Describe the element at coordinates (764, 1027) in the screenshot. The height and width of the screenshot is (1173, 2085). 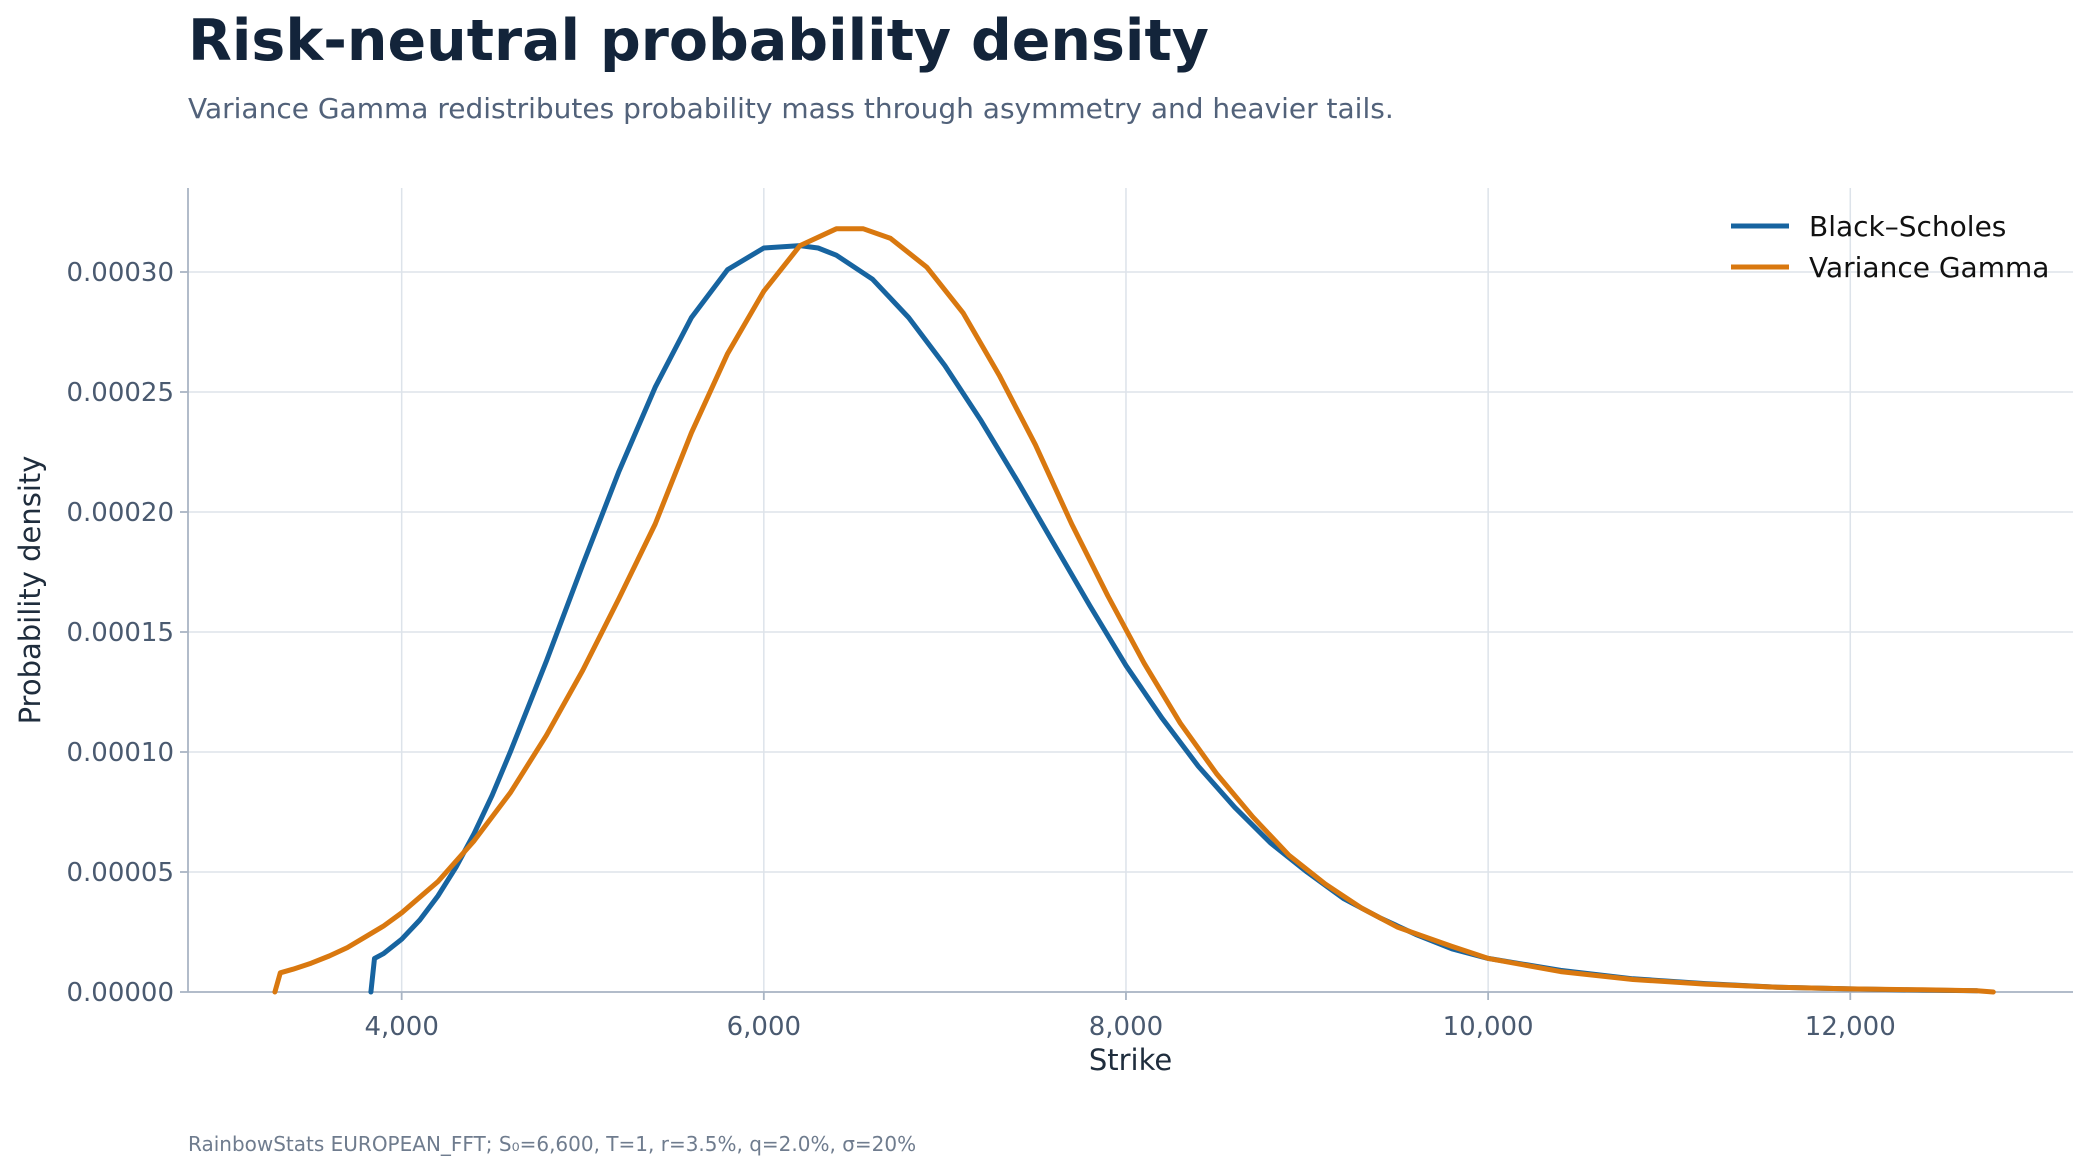
I see `x-tick-label: 6,000` at that location.